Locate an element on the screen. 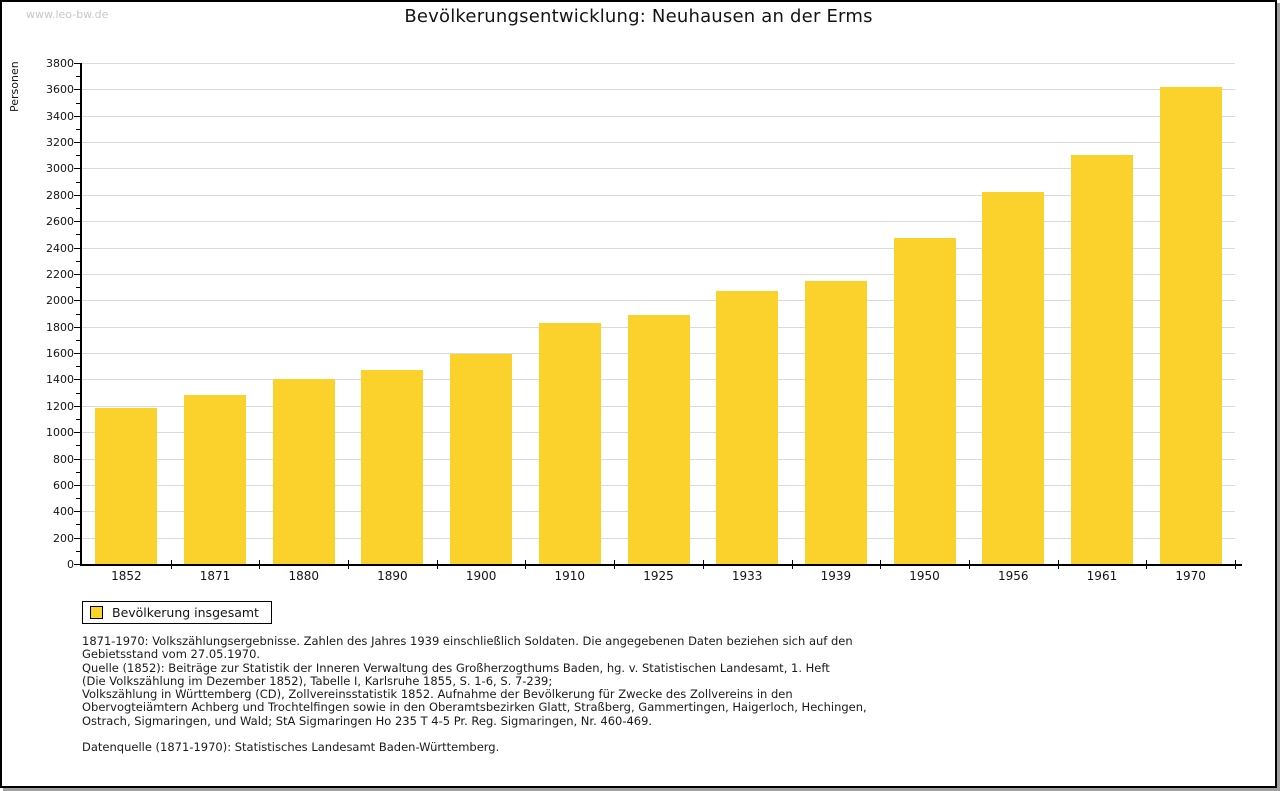 The image size is (1280, 791). legend-label: Bevölkerung insgesamt is located at coordinates (185, 612).